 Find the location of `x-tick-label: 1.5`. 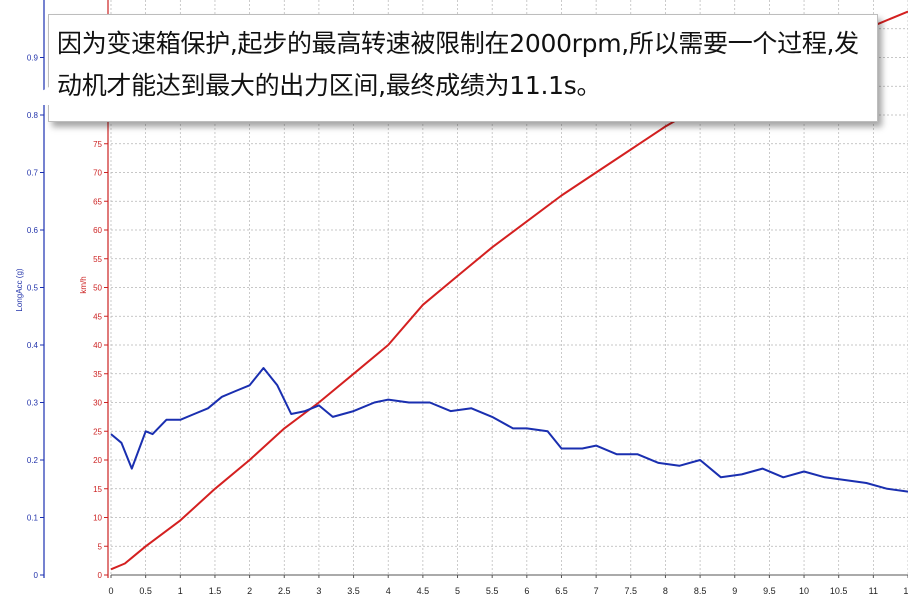

x-tick-label: 1.5 is located at coordinates (215, 591).